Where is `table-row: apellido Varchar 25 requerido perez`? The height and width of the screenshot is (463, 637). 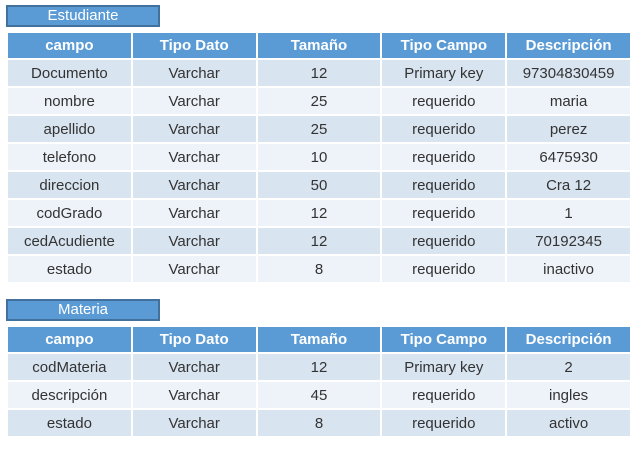 table-row: apellido Varchar 25 requerido perez is located at coordinates (319, 129).